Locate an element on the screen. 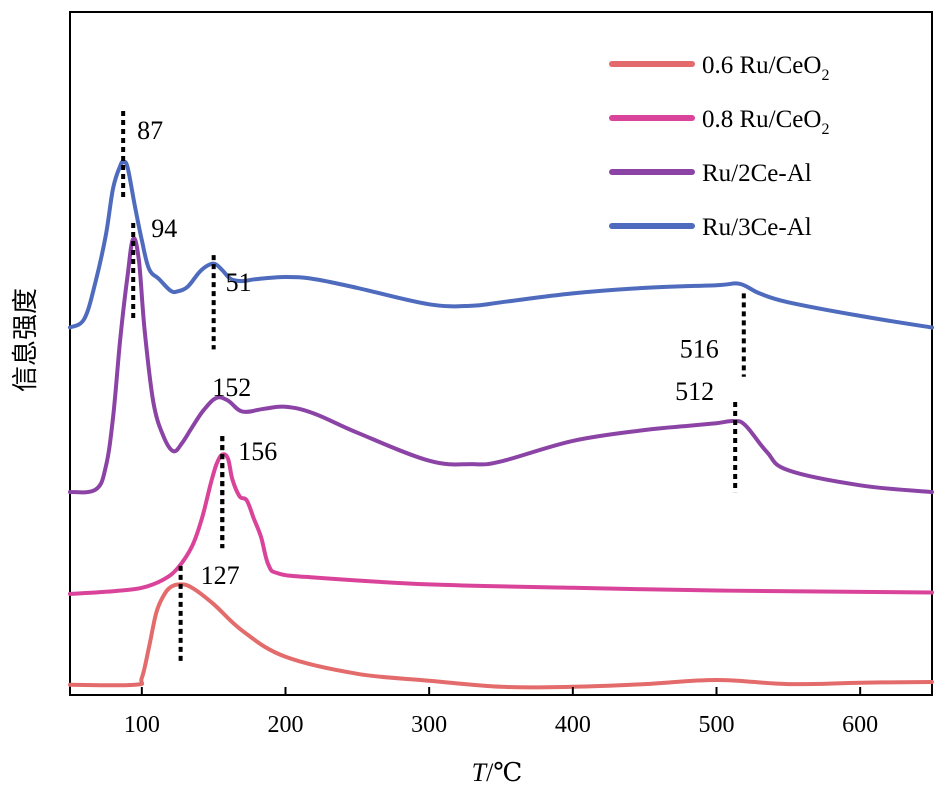  y-axis-title: 信息强度 is located at coordinates (26, 340).